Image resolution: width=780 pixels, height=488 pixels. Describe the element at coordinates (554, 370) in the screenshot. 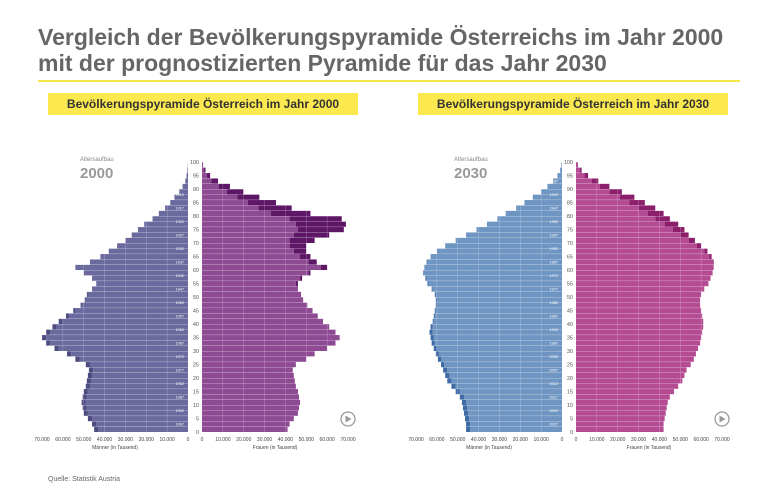

I see `birth-year-label: 2007` at that location.